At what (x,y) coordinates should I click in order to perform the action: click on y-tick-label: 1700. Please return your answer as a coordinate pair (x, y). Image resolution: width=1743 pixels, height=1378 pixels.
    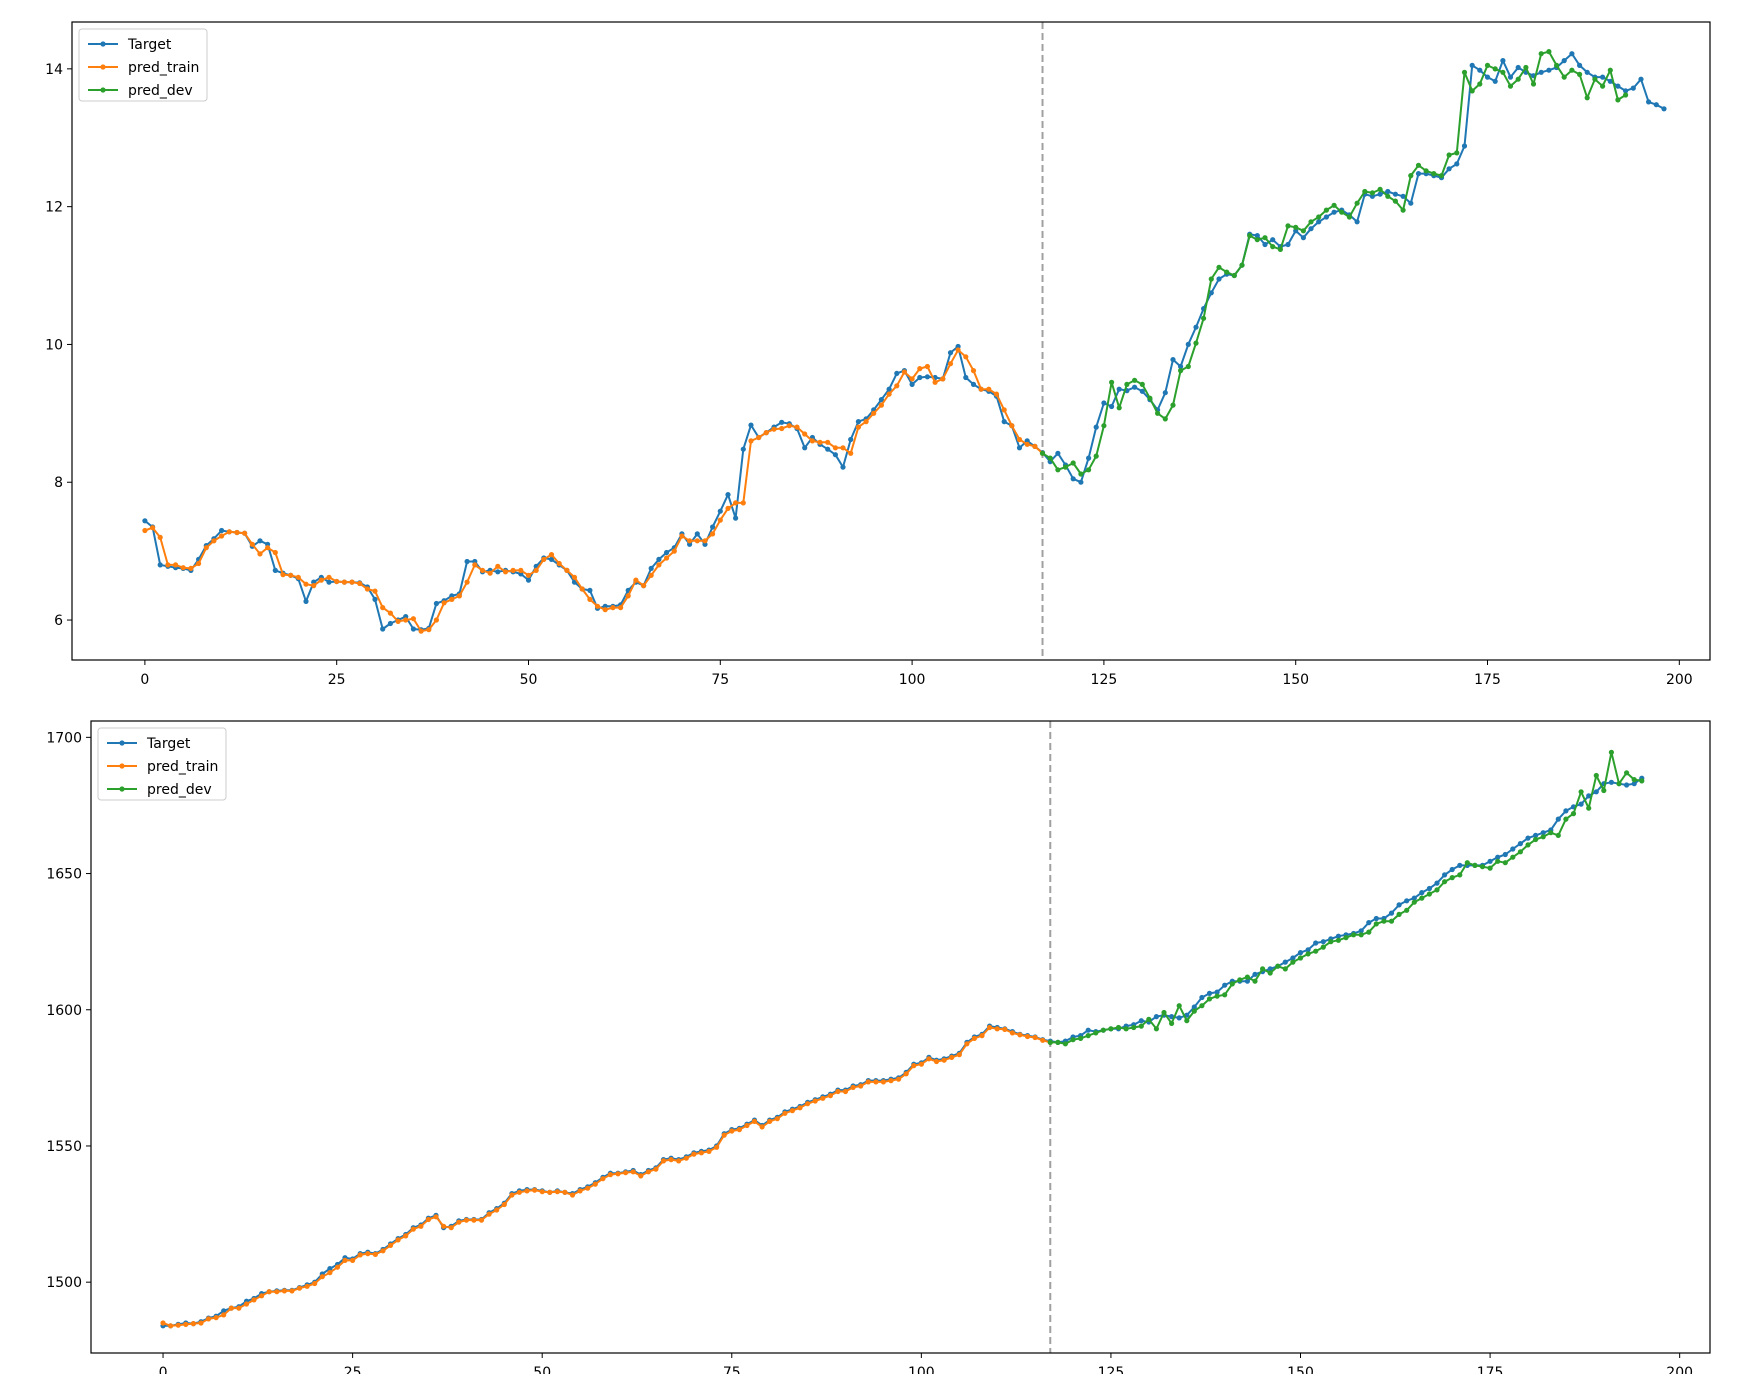
    Looking at the image, I should click on (64, 738).